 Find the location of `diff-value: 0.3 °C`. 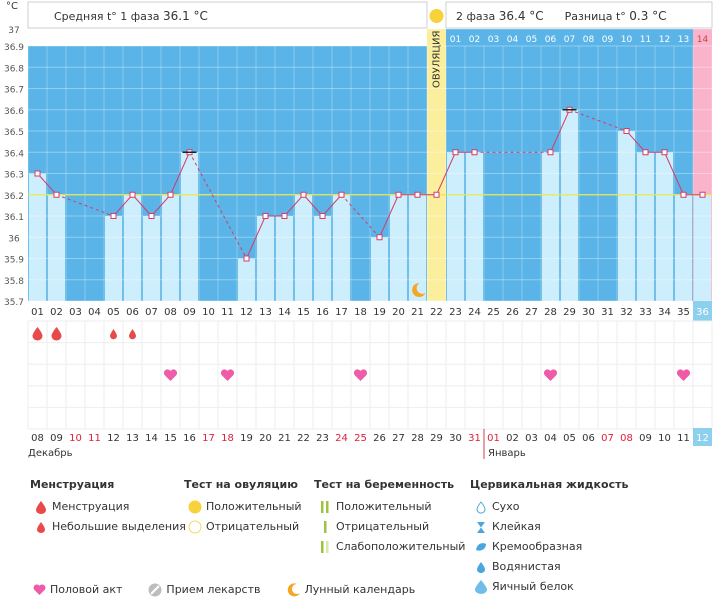

diff-value: 0.3 °C is located at coordinates (648, 16).